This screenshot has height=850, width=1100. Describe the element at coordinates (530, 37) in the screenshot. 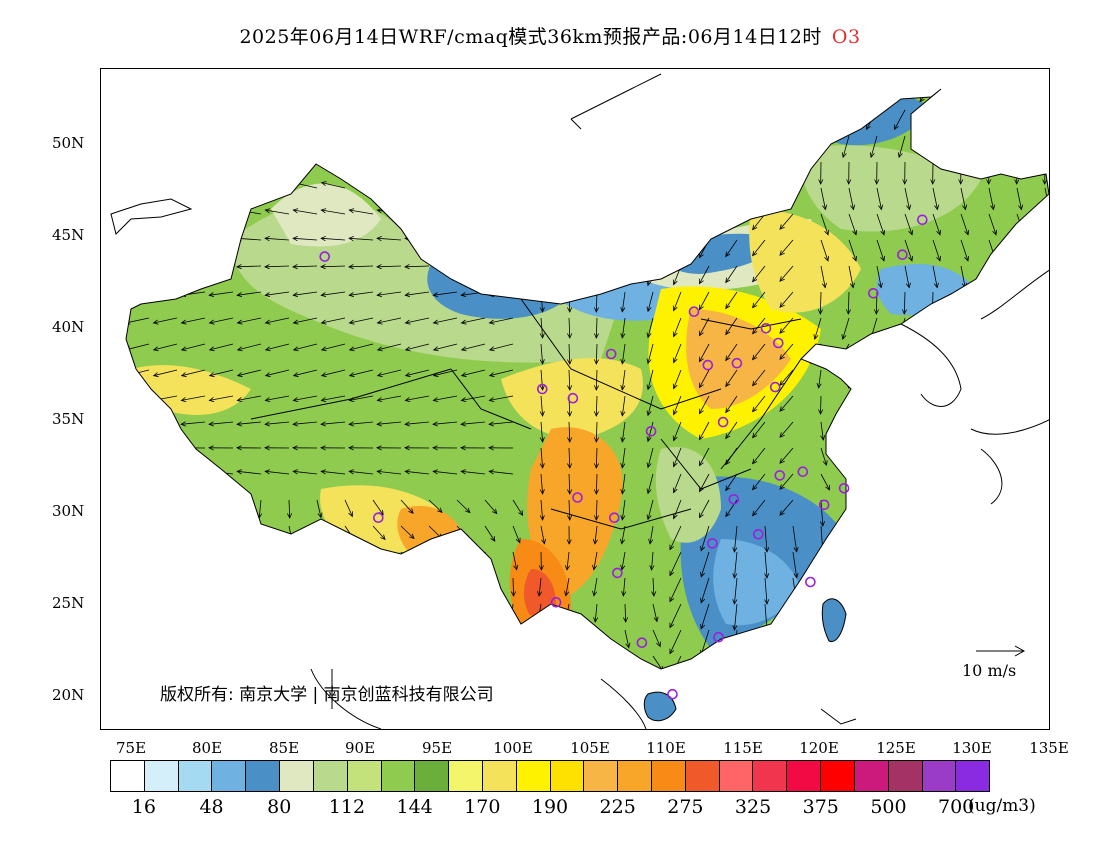

I see `title-text: 2025年06月14日WRF/cmaq模式36km预报产品:06月14日12时` at that location.